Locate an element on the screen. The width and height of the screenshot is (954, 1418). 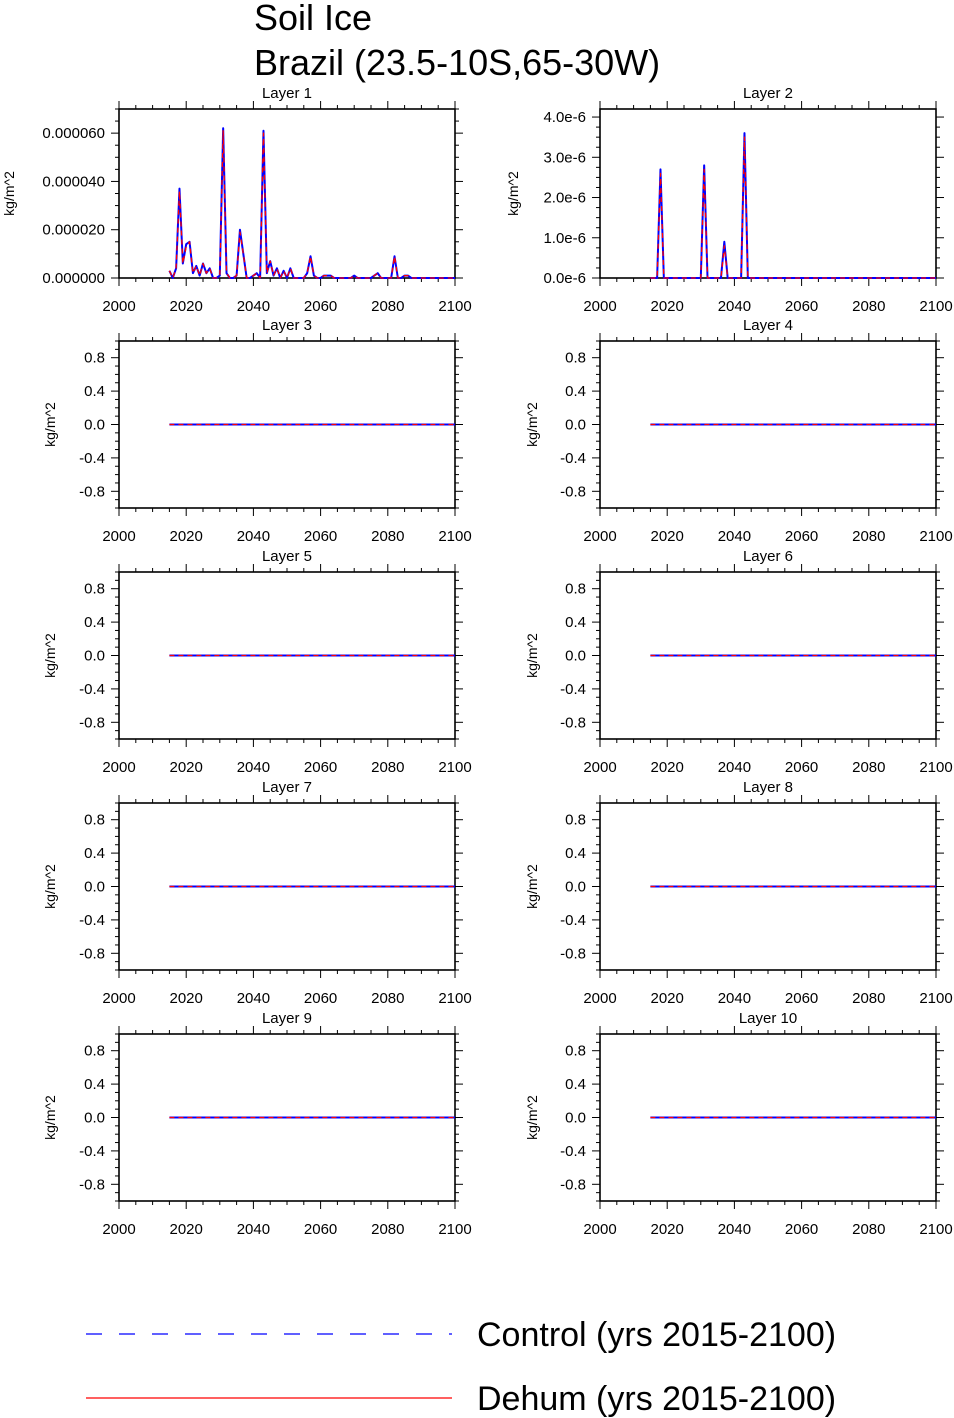
layer-3-panel-title: Layer 3 is located at coordinates (287, 325).